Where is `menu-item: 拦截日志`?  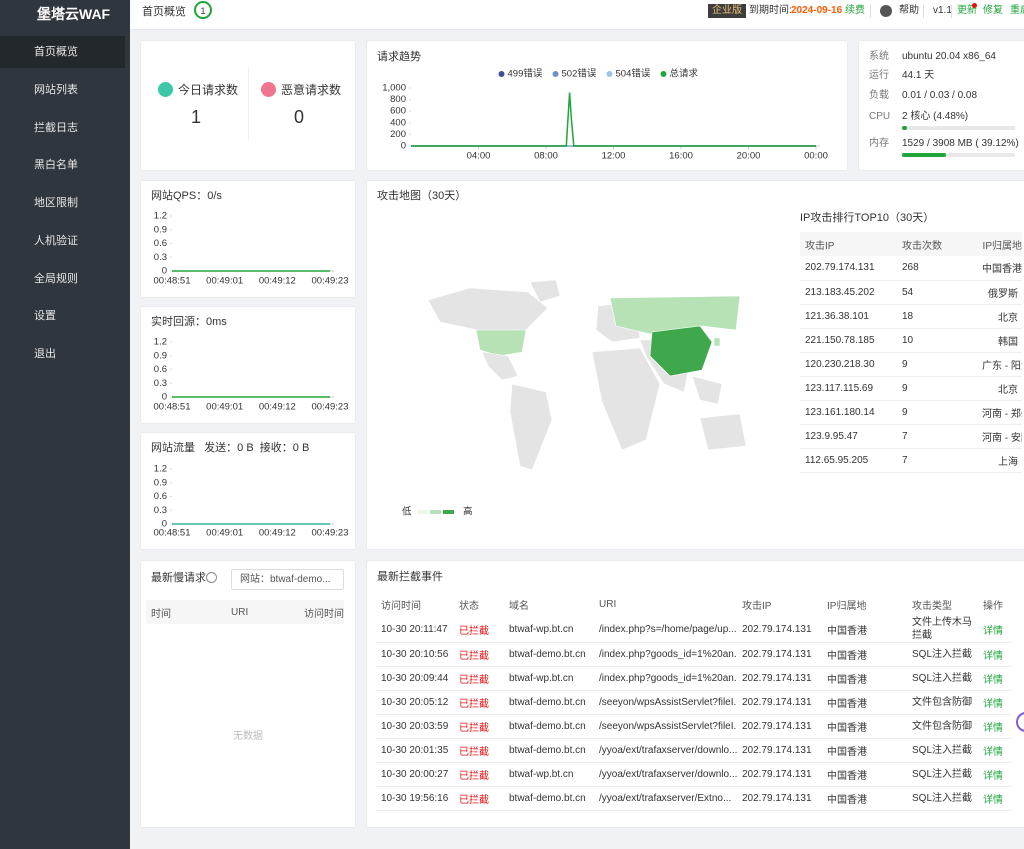
menu-item: 拦截日志 is located at coordinates (62, 128).